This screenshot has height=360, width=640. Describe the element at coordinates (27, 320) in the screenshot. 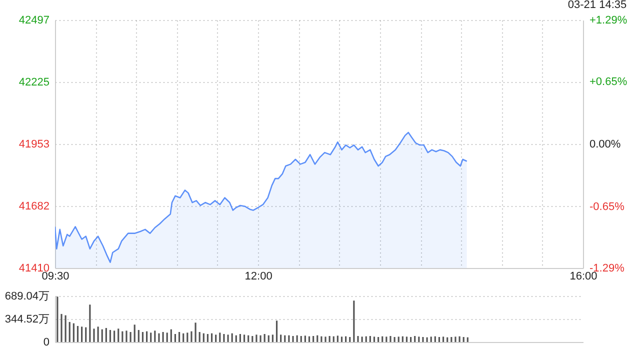

I see `y-tick-label: 344.52万` at that location.